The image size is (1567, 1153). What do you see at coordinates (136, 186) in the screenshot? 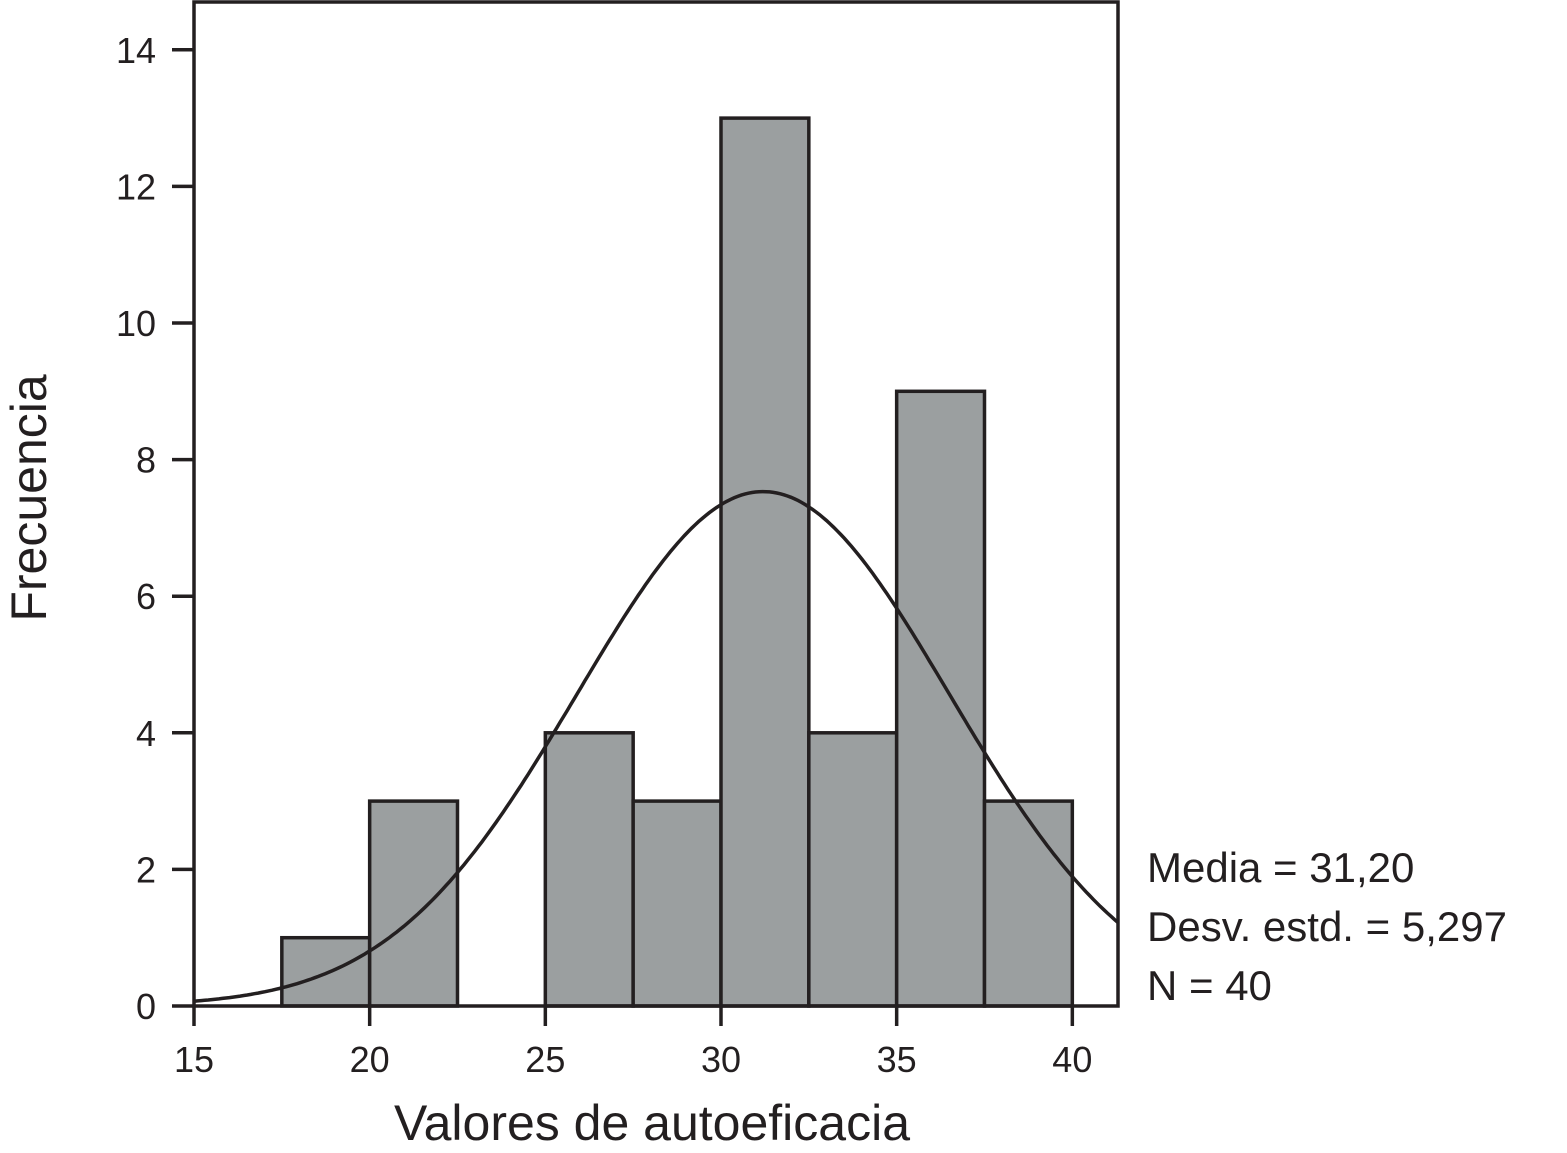
I see `y-tick-label-12: 12` at bounding box center [136, 186].